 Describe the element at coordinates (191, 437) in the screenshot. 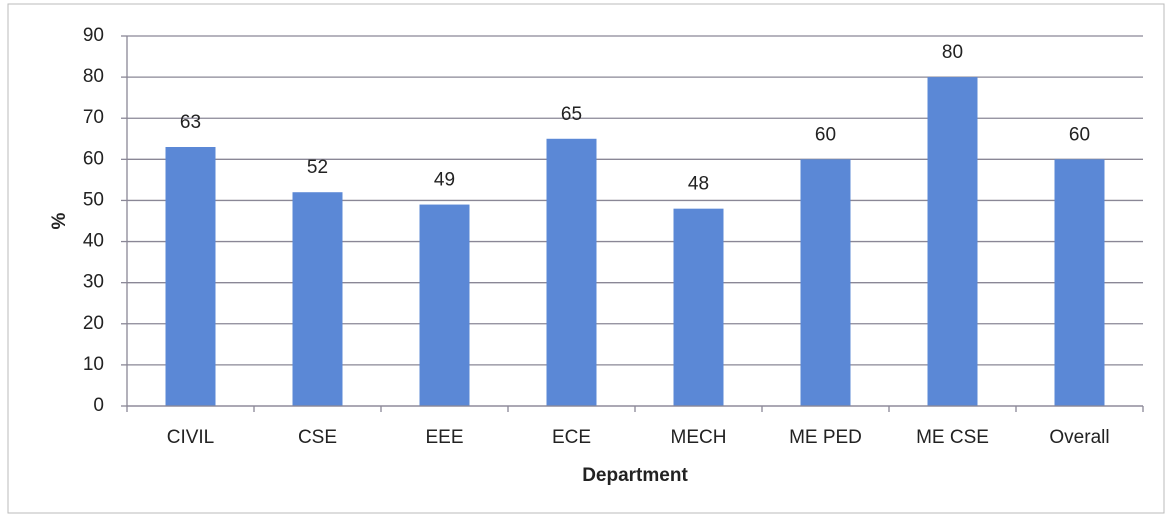

I see `x-tick-label: CIVIL` at that location.